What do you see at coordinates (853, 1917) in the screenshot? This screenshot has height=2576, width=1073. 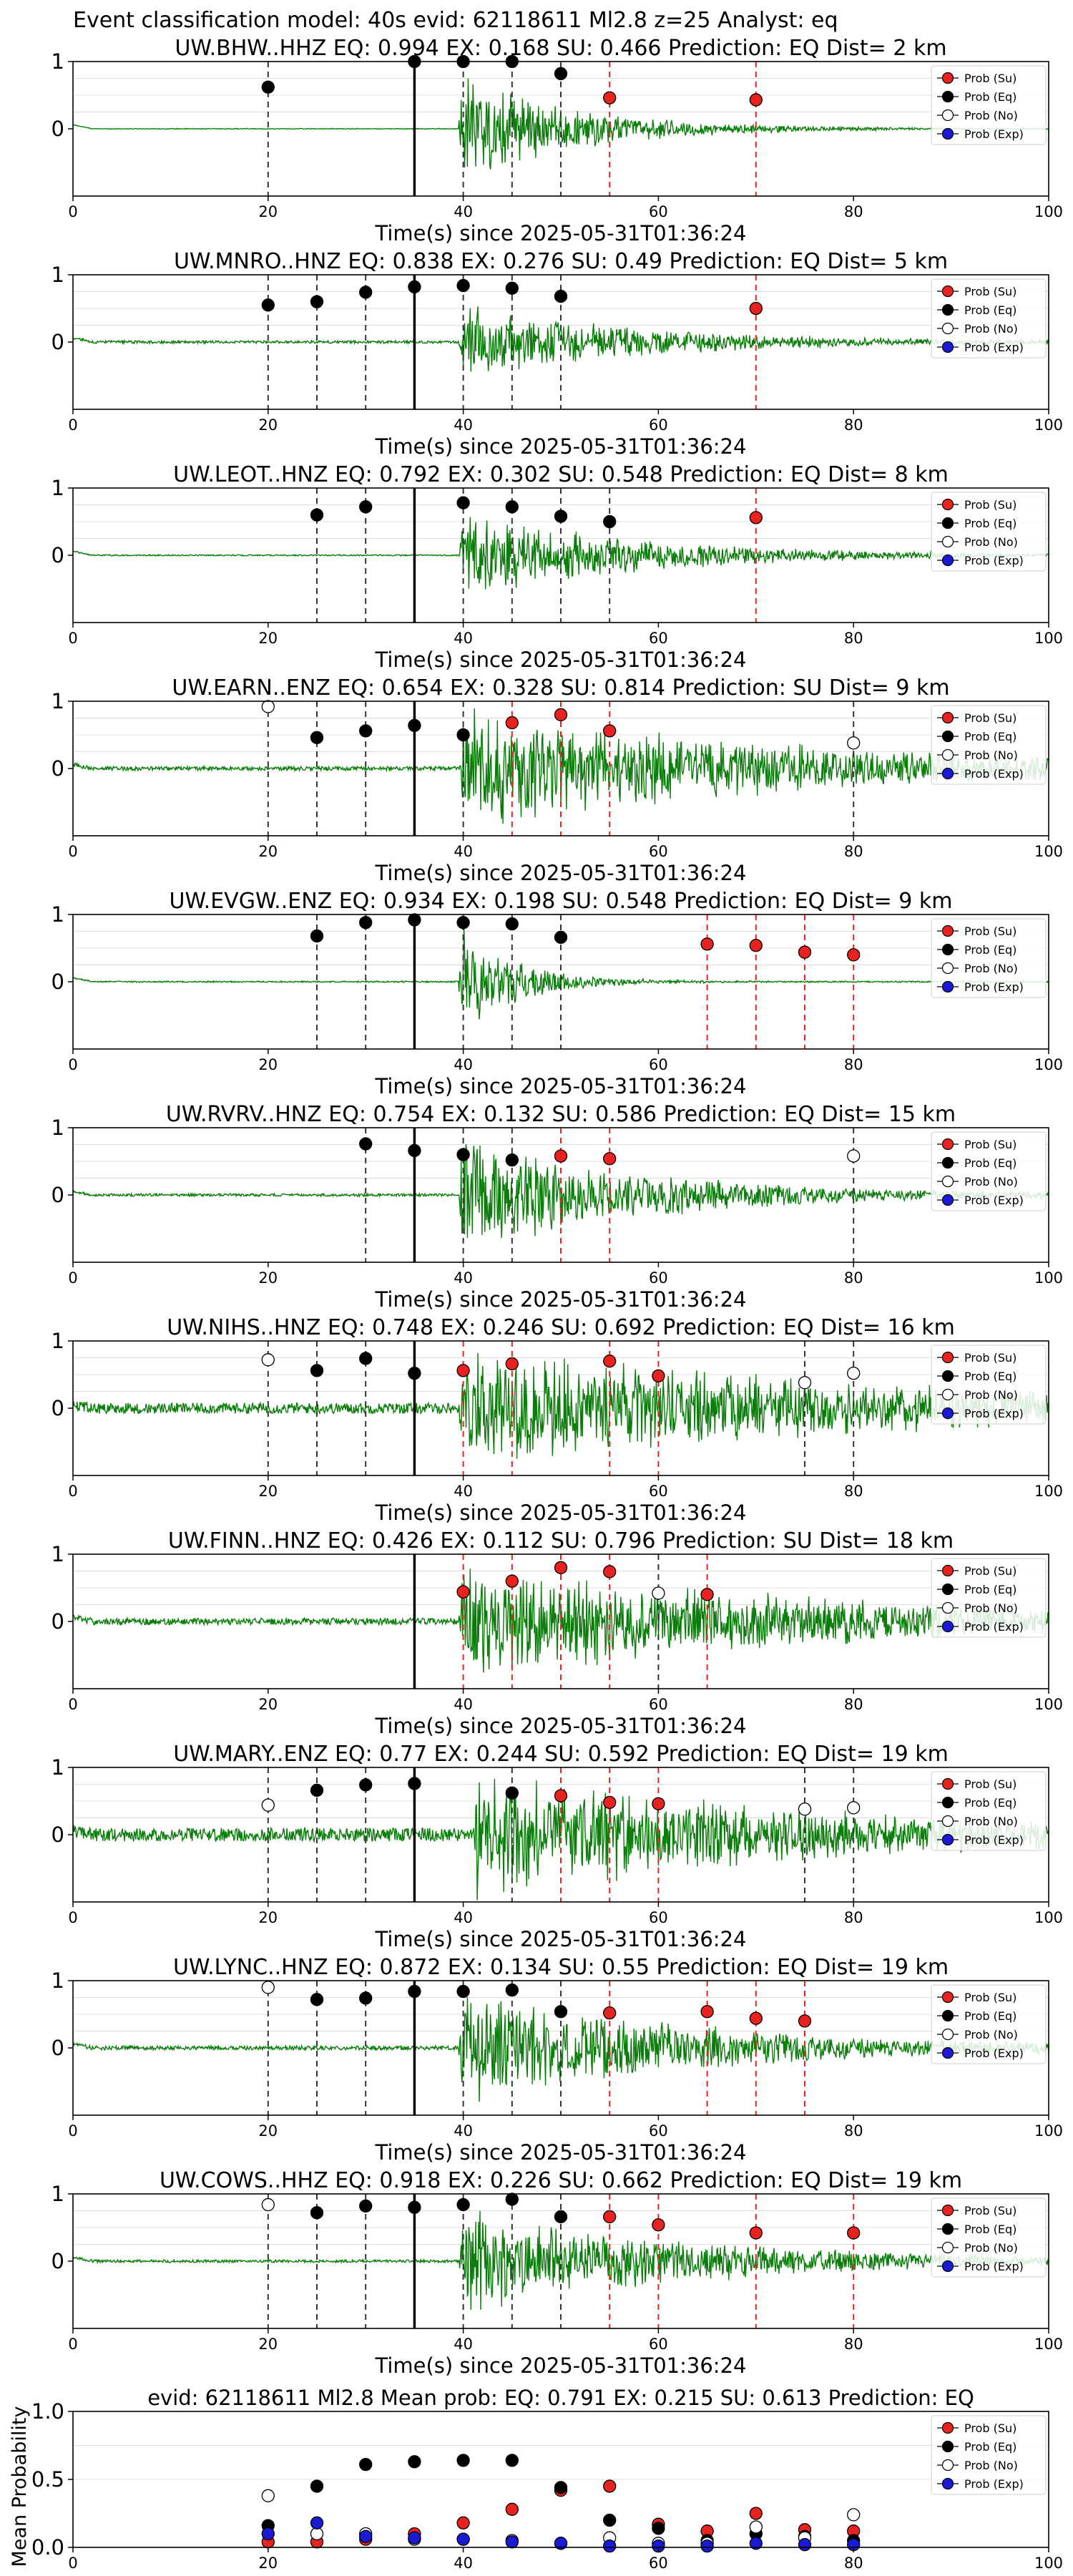 I see `x-tick-label: 80` at bounding box center [853, 1917].